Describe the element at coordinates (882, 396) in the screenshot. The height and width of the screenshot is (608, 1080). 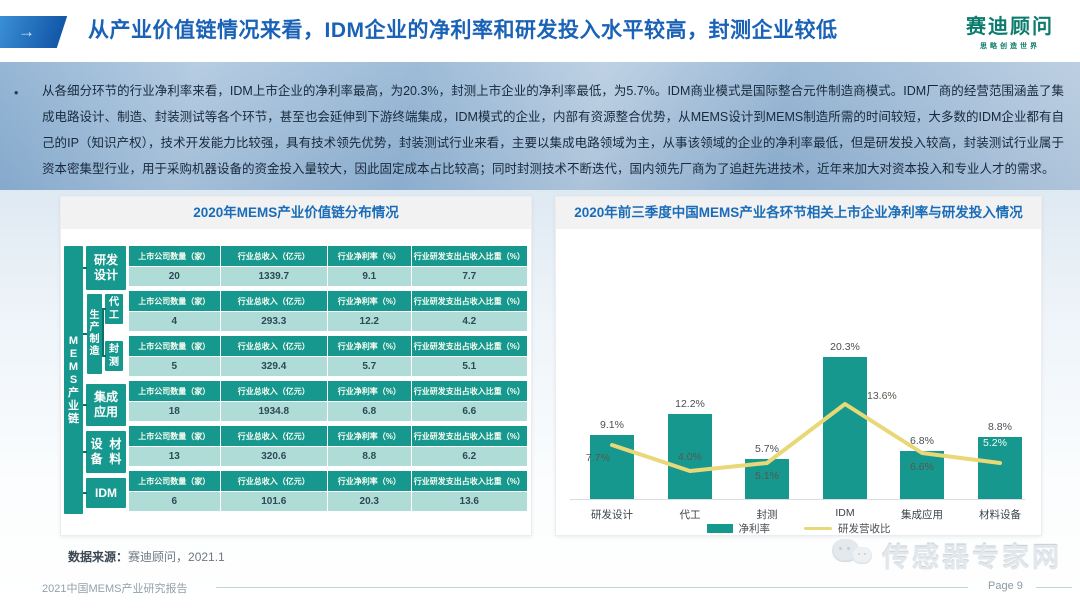
I see `line-value-label: 13.6%` at that location.